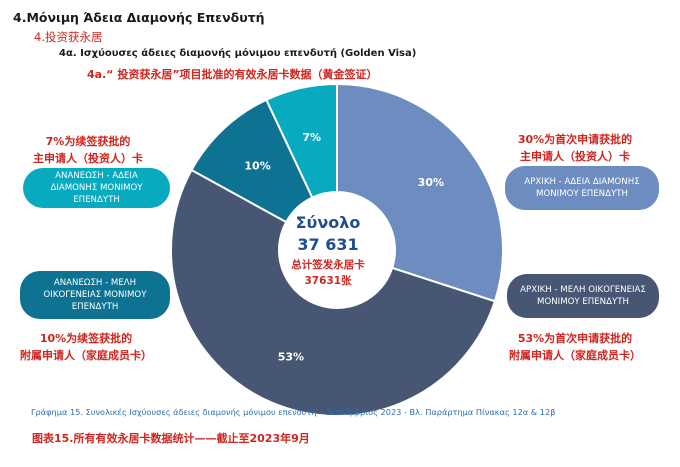 The height and width of the screenshot is (467, 680). I want to click on slice-label-30pct: 30%, so click(431, 182).